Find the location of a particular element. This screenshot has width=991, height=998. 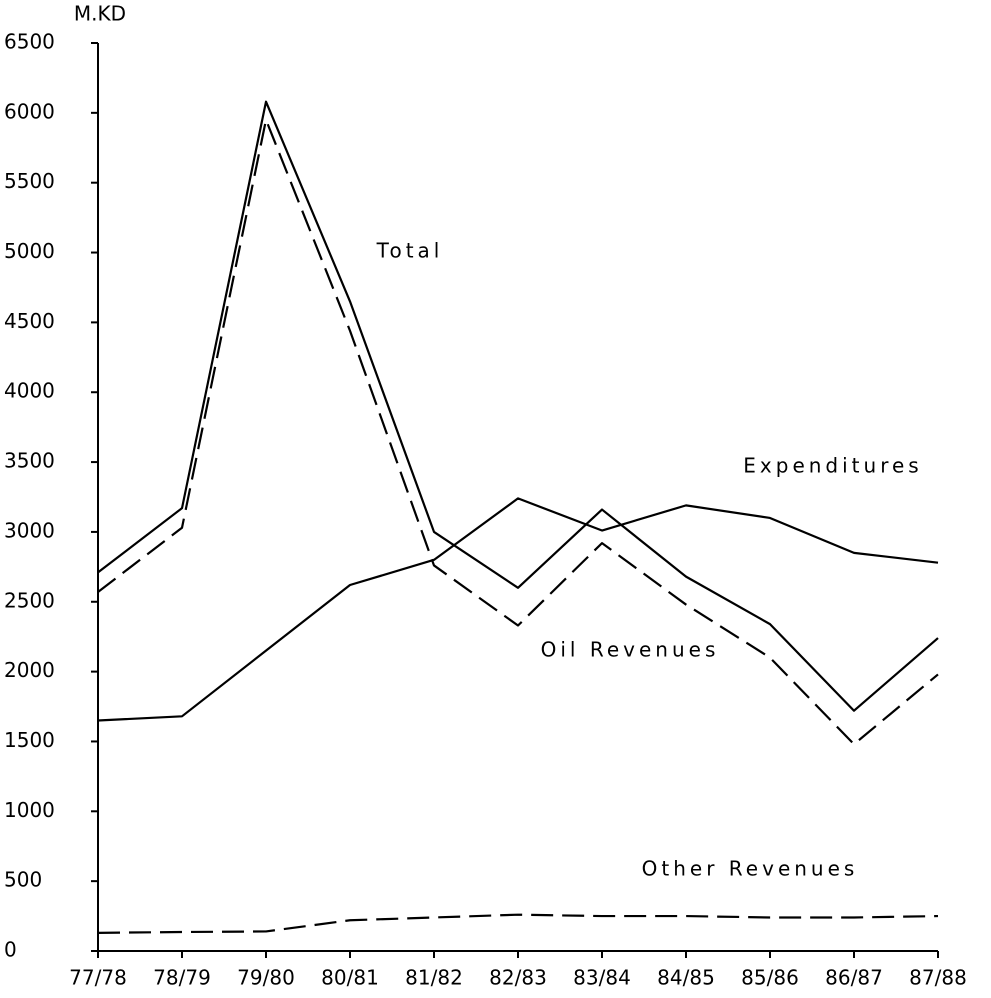

series-label: Total is located at coordinates (410, 251).